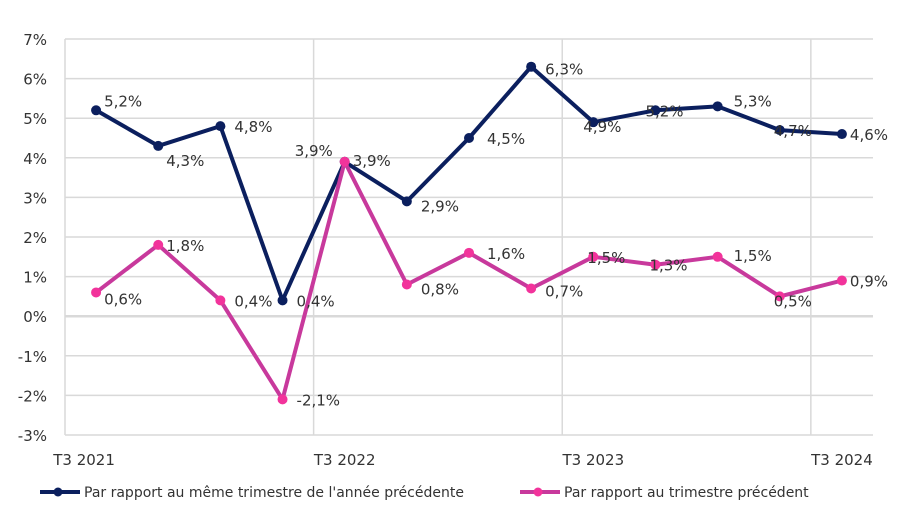 The image size is (900, 529). I want to click on data-label: 4,7%, so click(793, 131).